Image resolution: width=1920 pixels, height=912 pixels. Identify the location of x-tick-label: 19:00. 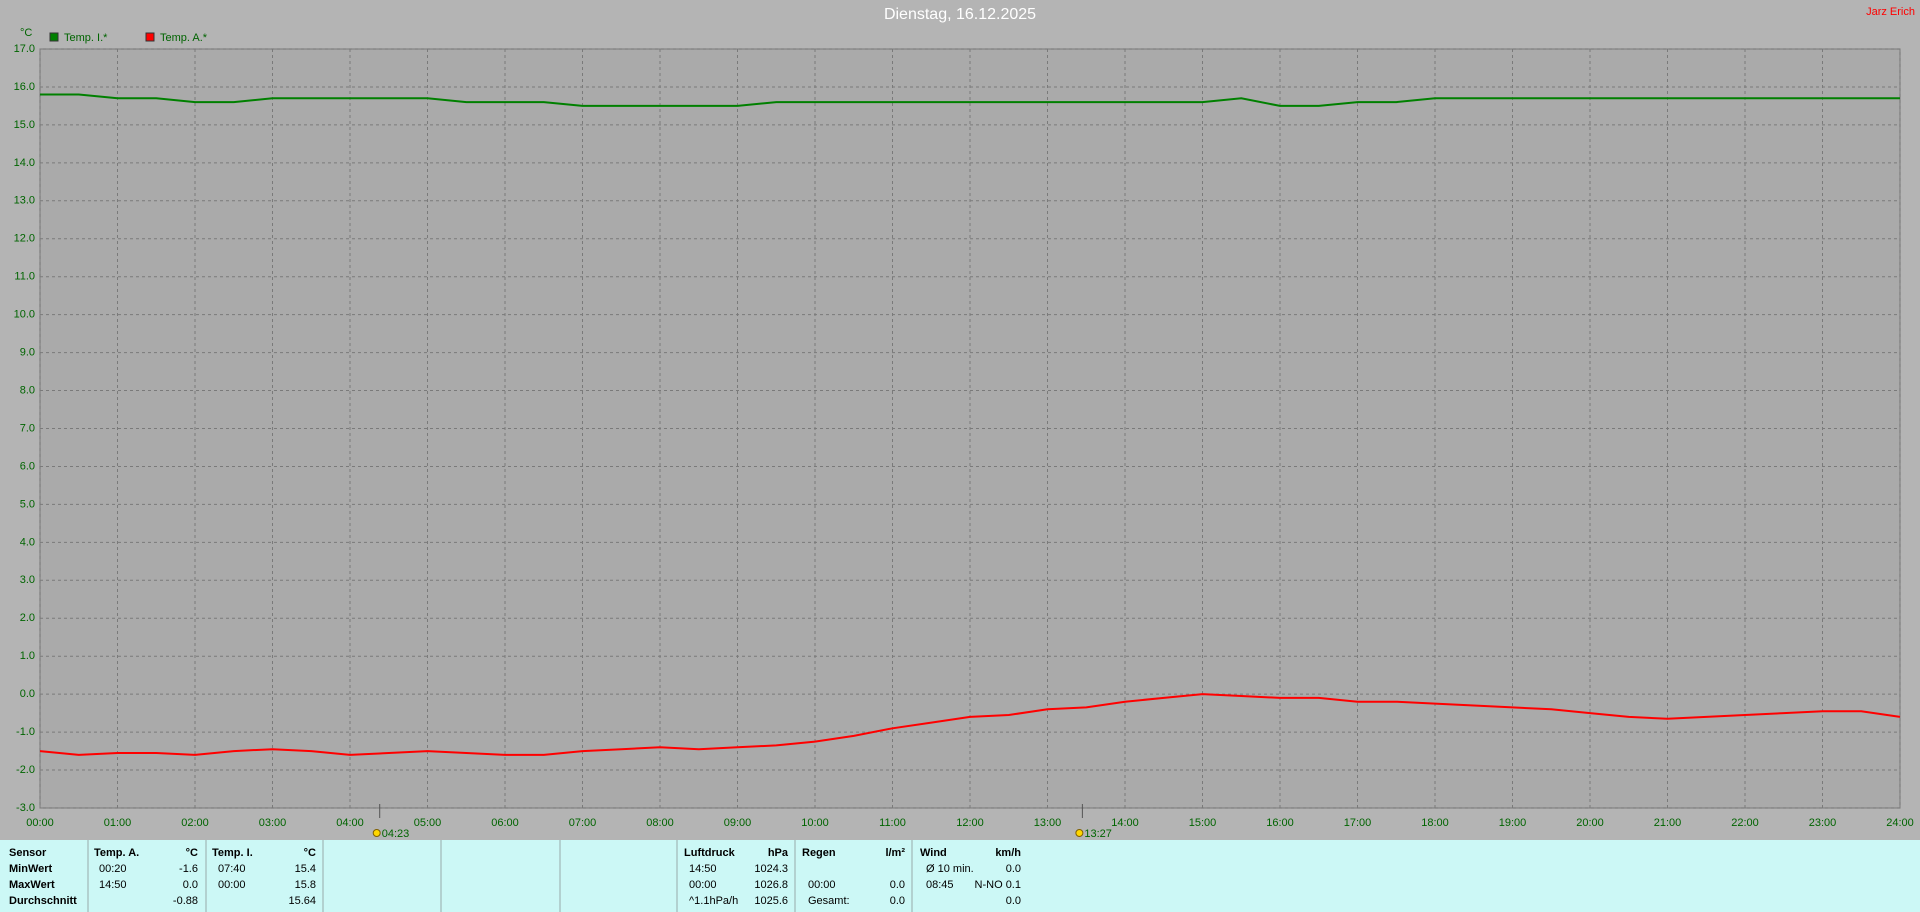
(1513, 823).